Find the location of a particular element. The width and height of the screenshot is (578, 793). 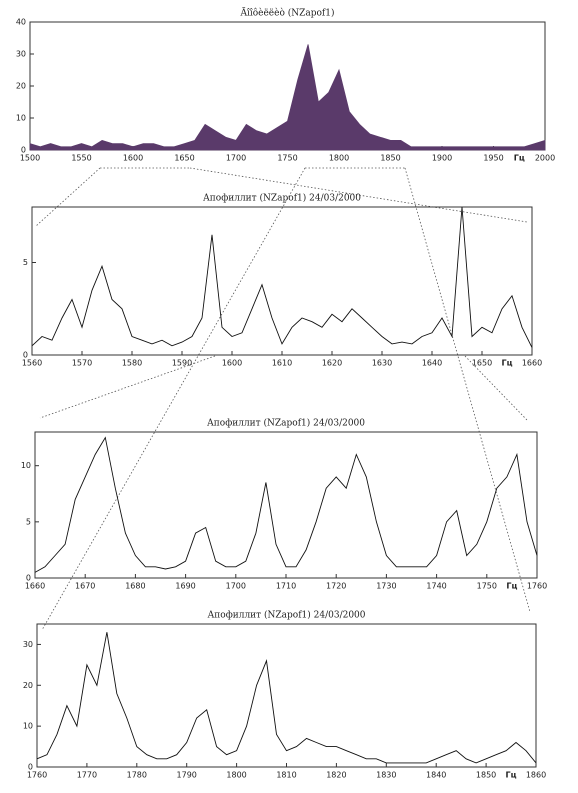

x-tick-label: 1720 is located at coordinates (336, 586).